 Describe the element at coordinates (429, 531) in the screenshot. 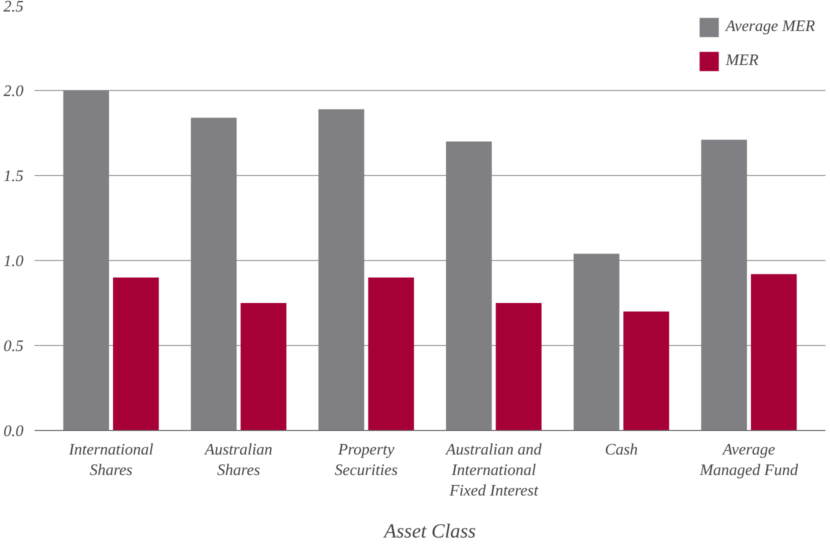

I see `x-axis-title: Asset Class` at that location.